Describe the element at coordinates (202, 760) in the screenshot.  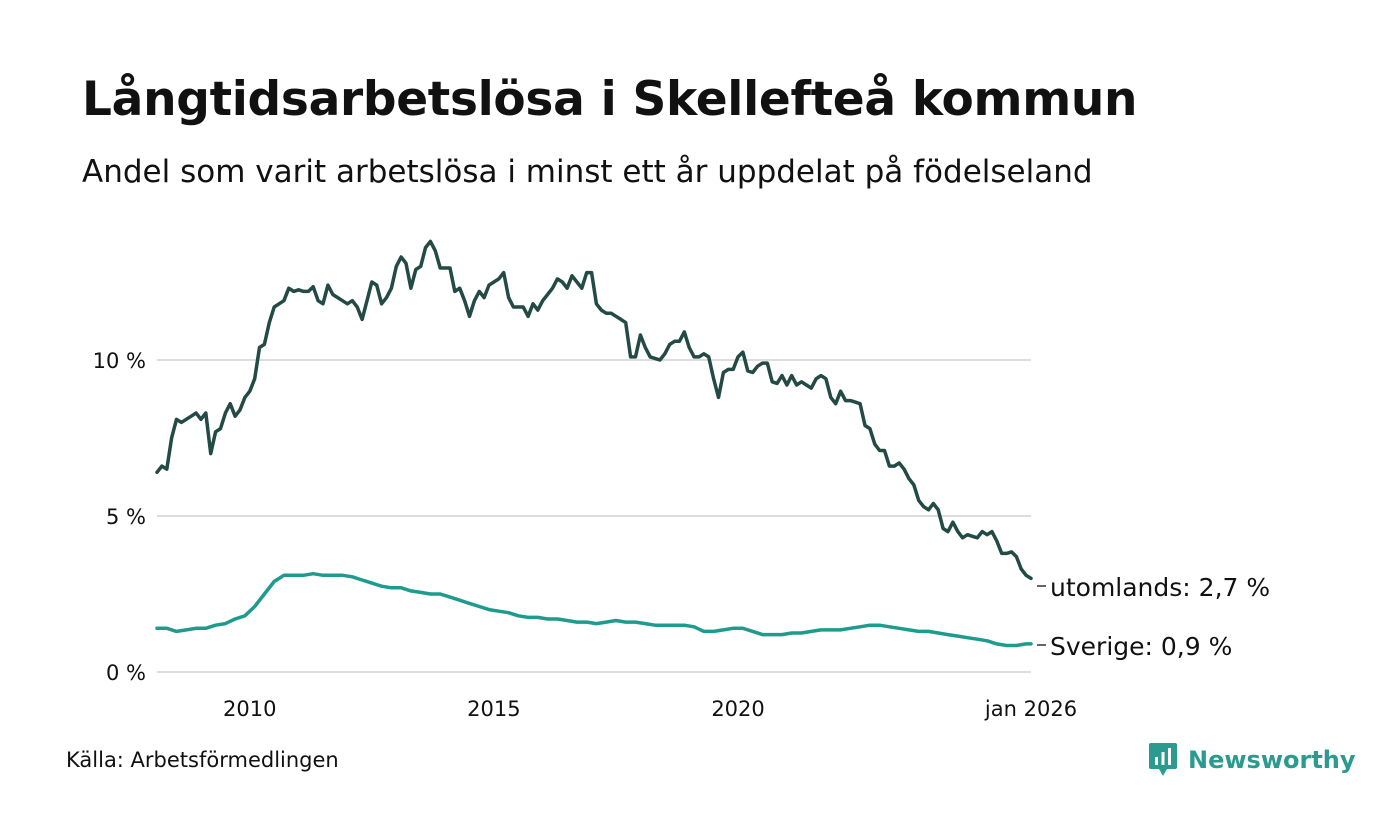
I see `source-note: Källa: Arbetsförmedlingen` at that location.